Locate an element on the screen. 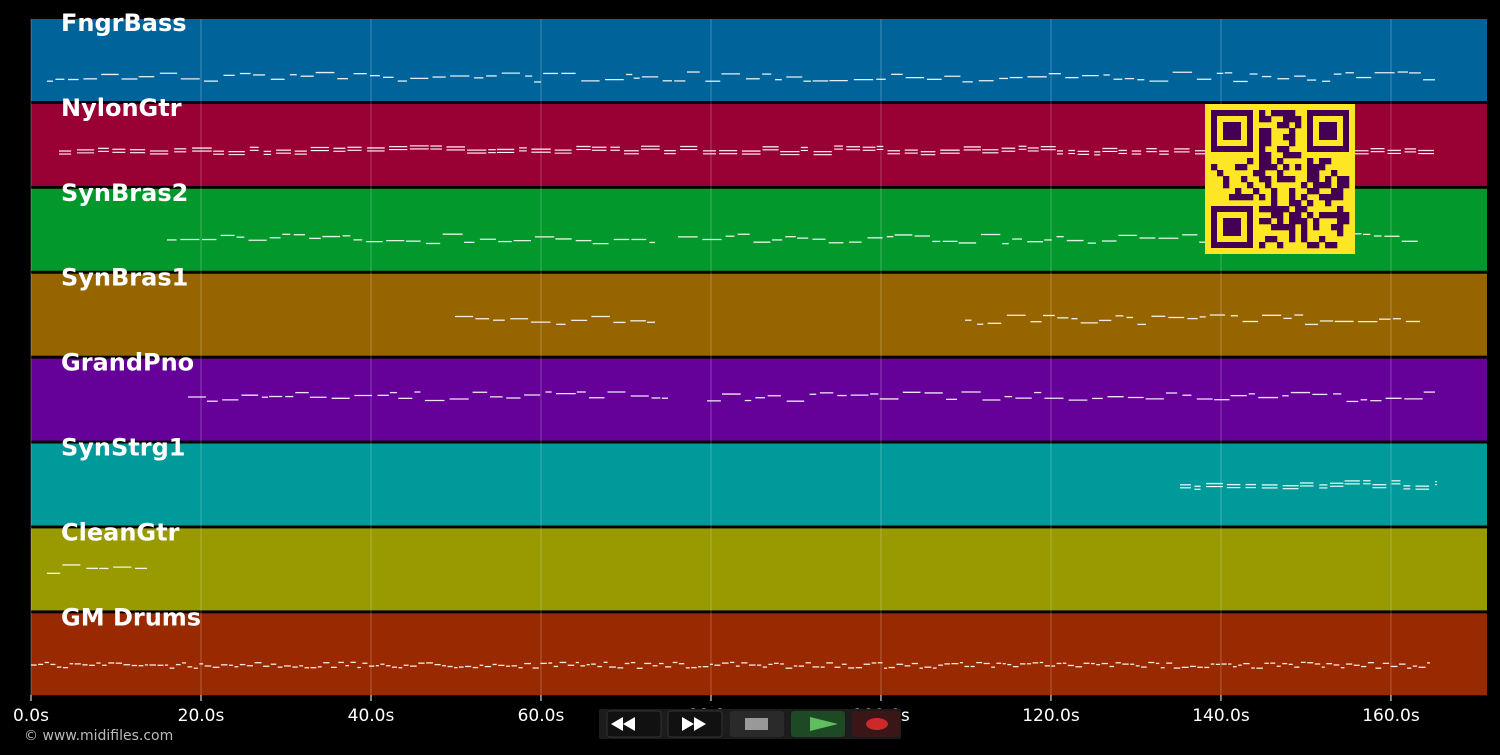 This screenshot has height=755, width=1500. record-button is located at coordinates (876, 724).